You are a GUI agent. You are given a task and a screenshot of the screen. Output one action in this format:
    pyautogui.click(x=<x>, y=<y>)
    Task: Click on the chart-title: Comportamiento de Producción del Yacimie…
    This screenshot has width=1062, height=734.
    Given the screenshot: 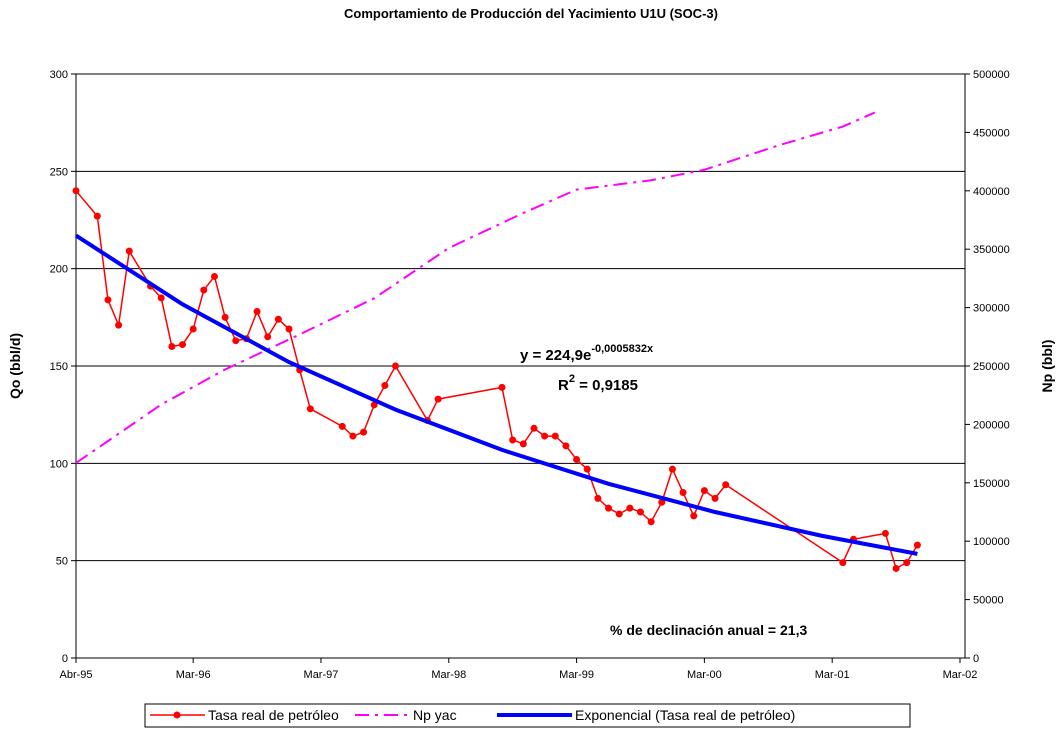 What is the action you would take?
    pyautogui.click(x=531, y=13)
    